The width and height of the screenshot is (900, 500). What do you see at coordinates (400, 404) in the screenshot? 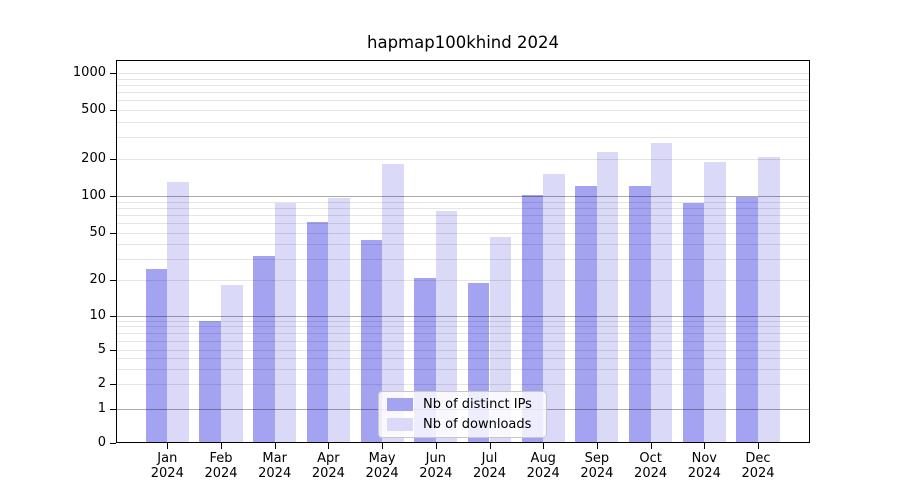
I see `legend-swatch-distinct-ips` at bounding box center [400, 404].